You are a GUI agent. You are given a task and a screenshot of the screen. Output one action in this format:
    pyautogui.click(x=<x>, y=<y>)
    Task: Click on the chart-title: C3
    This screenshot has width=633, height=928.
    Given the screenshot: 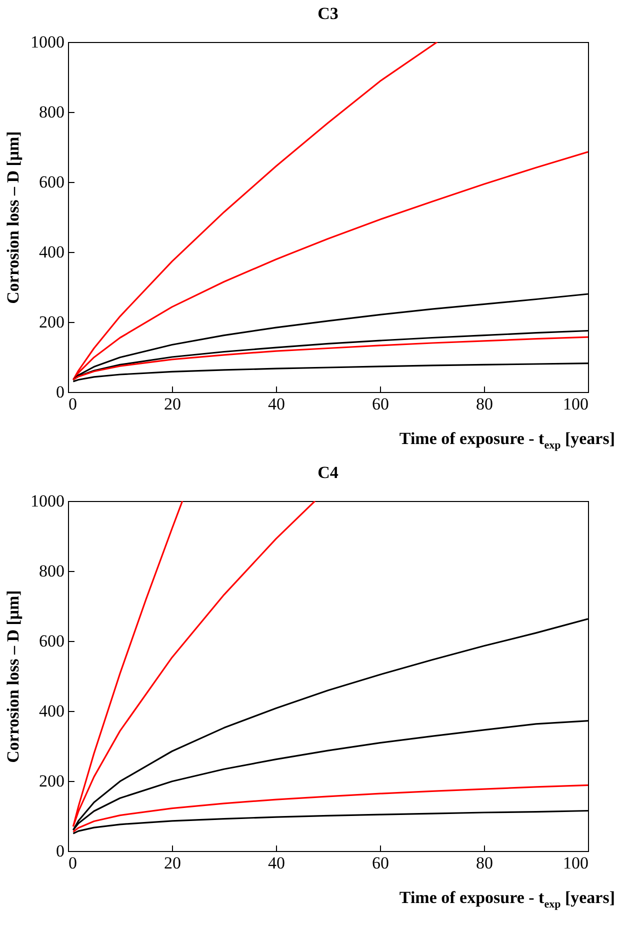 What is the action you would take?
    pyautogui.click(x=328, y=13)
    